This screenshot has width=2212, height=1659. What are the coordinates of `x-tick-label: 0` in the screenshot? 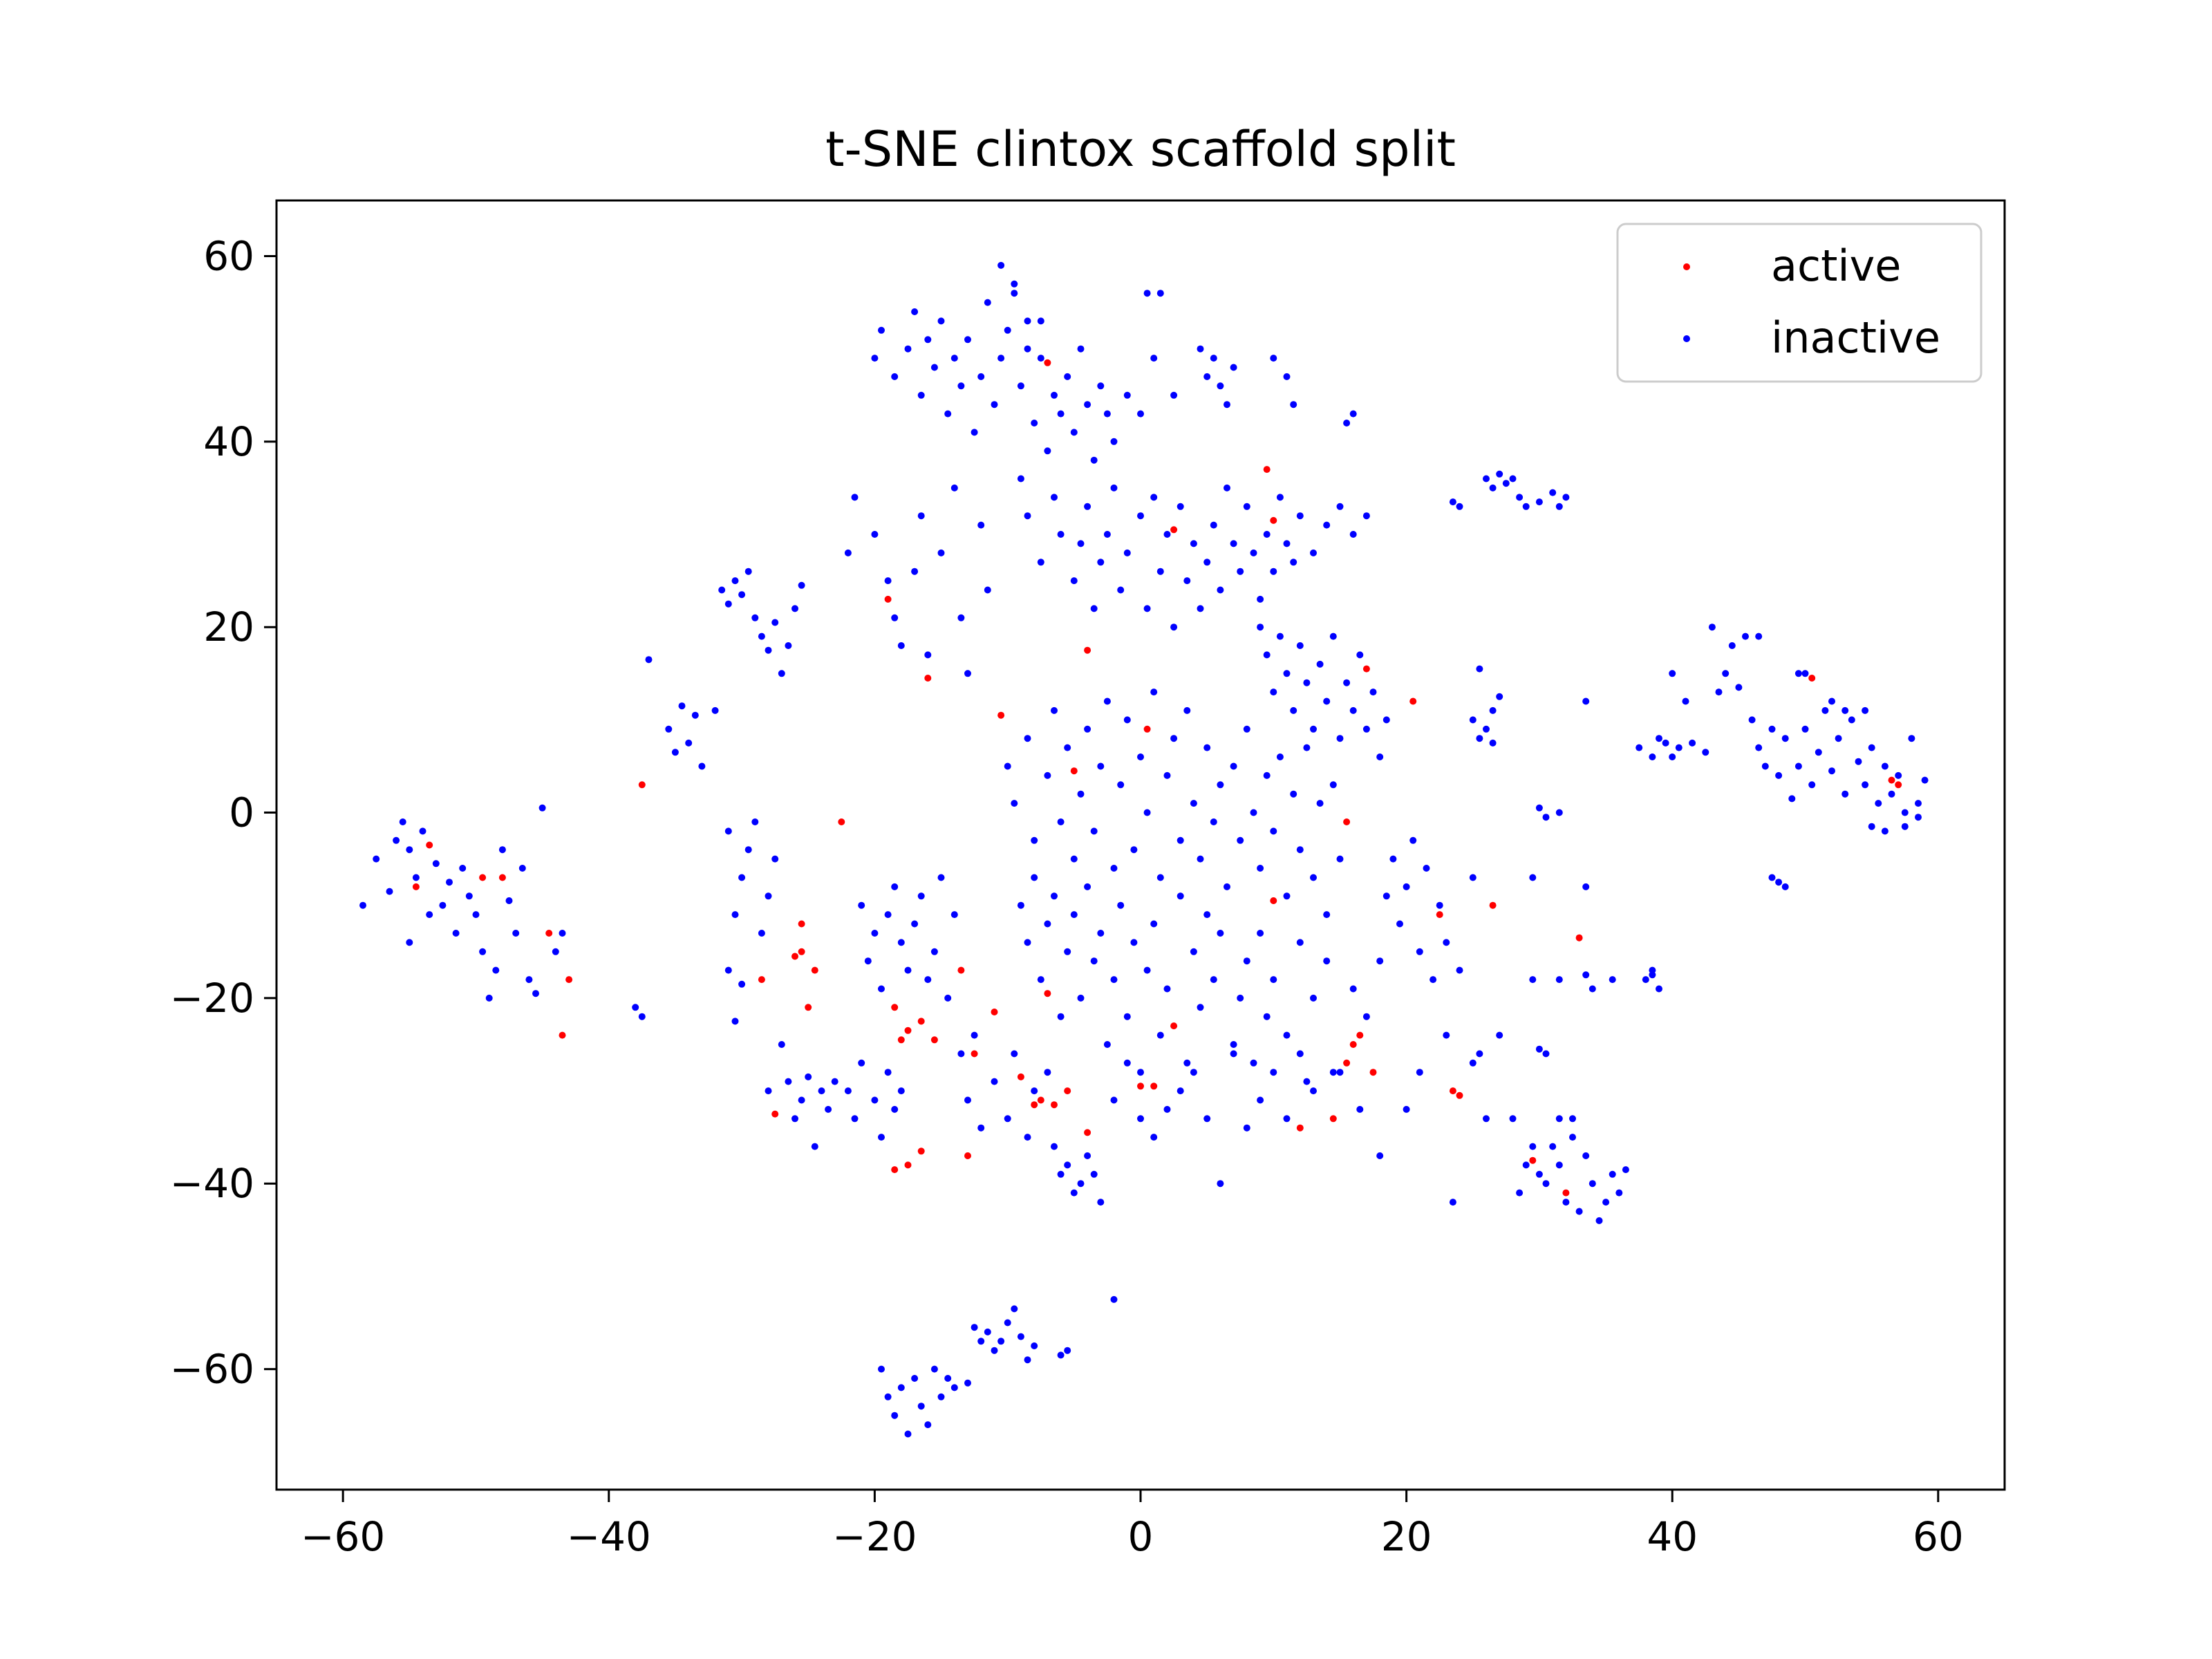 It's located at (1141, 1536).